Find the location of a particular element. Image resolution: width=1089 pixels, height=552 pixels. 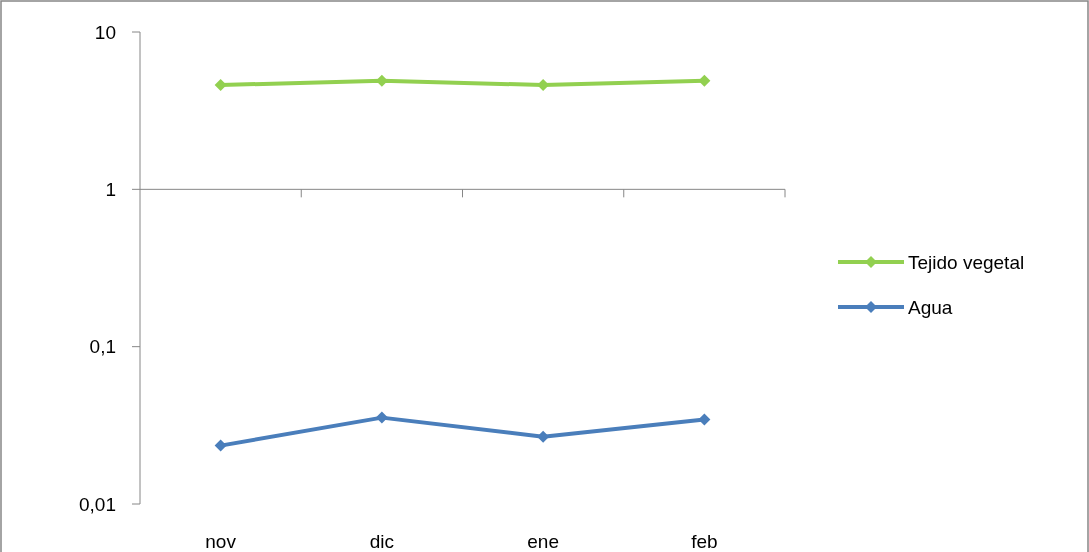

legend-label: Agua is located at coordinates (930, 307).